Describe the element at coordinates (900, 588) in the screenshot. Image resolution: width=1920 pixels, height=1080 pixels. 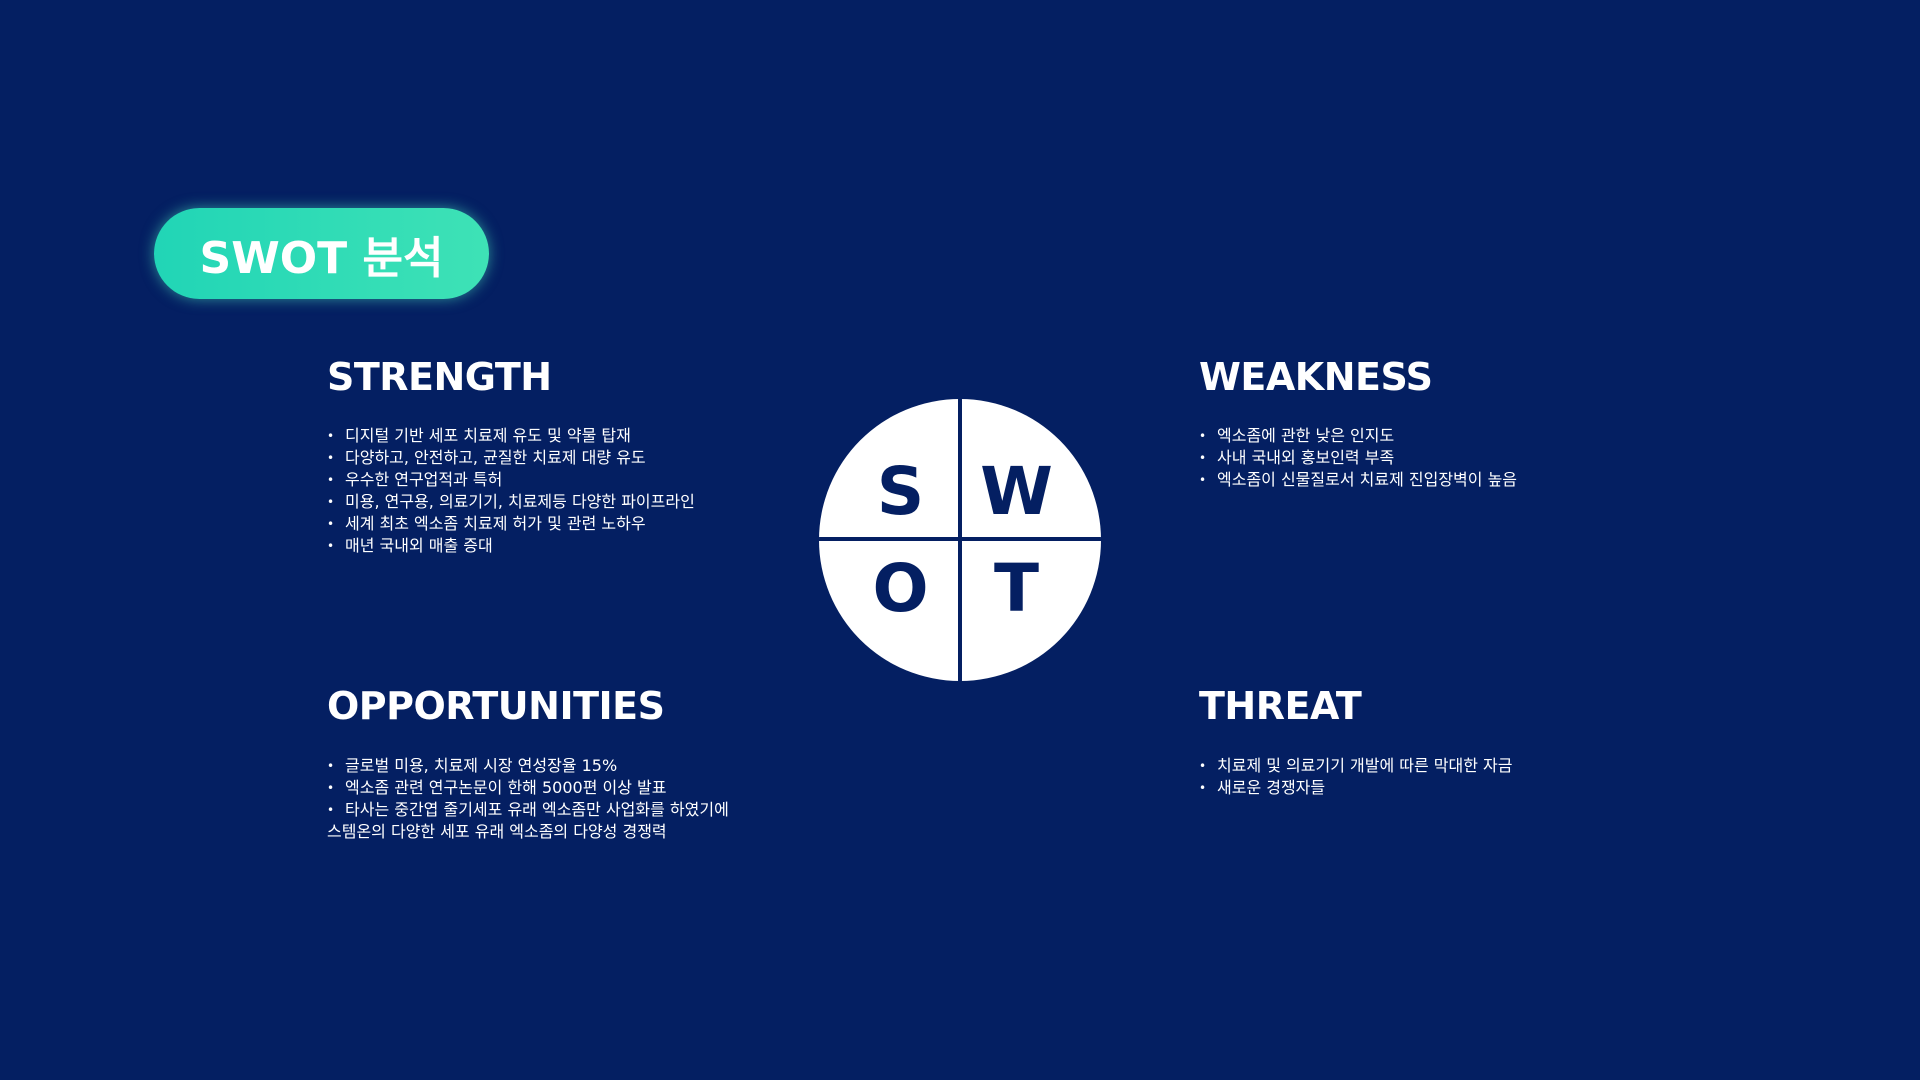
I see `swot-letter-o: O` at that location.